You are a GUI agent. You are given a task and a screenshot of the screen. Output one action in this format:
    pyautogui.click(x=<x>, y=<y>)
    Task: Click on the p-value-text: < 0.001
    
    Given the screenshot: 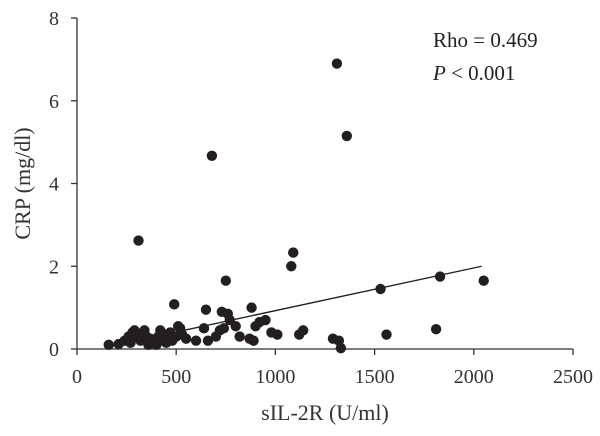 What is the action you would take?
    pyautogui.click(x=481, y=73)
    